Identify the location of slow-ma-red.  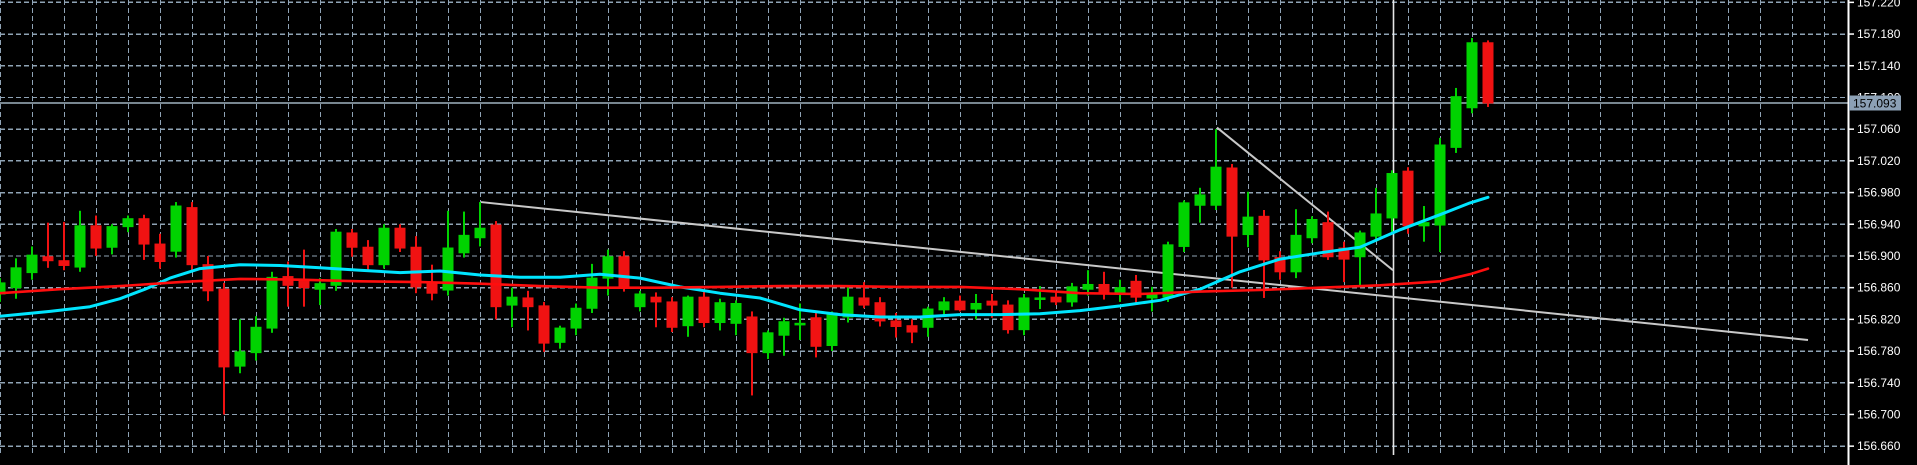
(745, 281).